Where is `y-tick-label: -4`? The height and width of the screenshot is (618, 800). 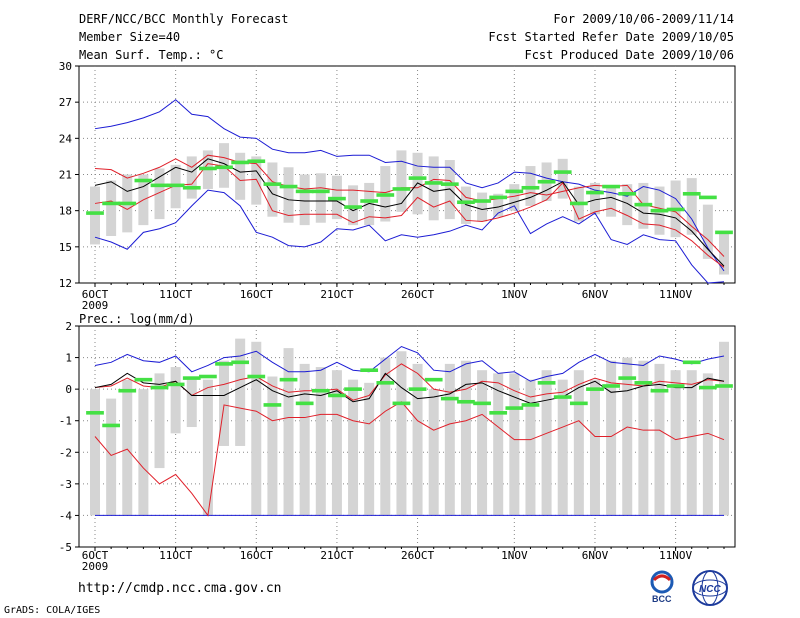
y-tick-label: -4 is located at coordinates (66, 515).